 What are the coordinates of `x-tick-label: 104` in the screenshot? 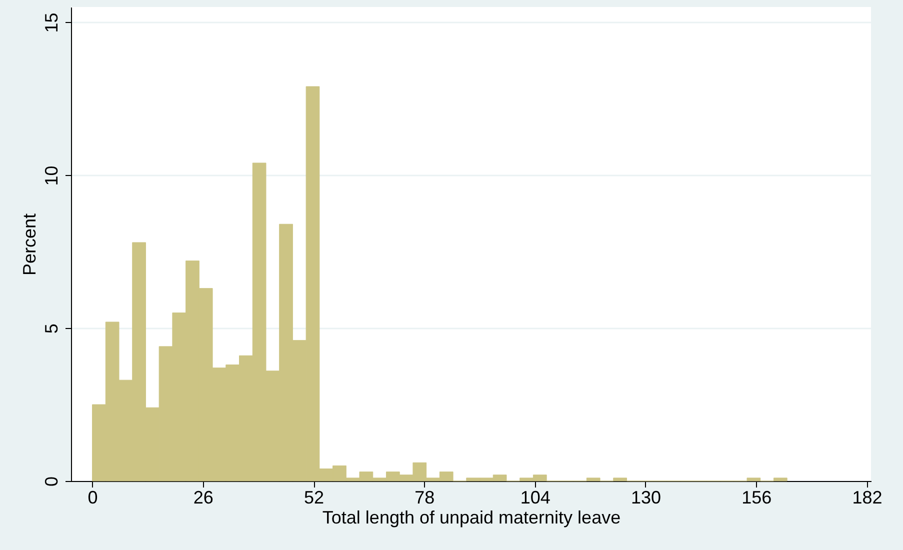 It's located at (535, 498).